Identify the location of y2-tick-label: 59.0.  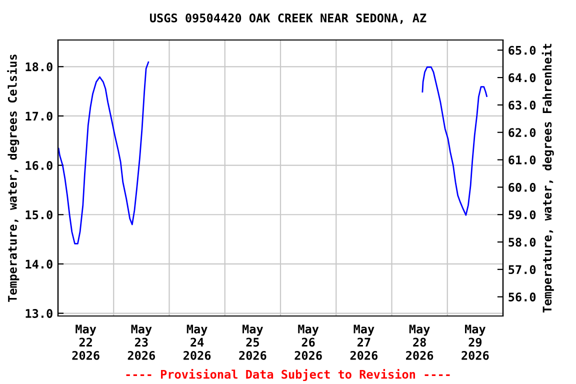
(522, 215).